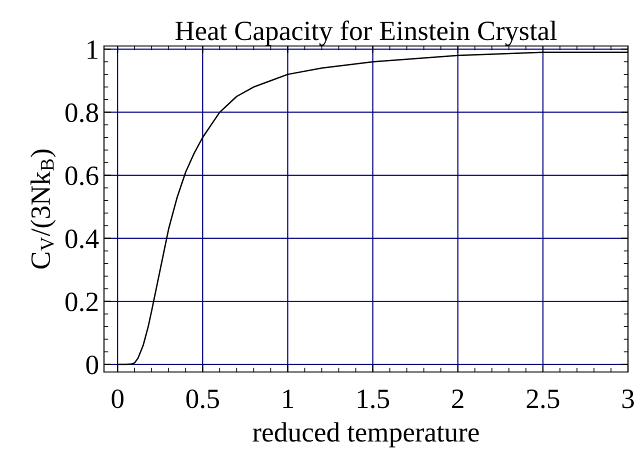 The width and height of the screenshot is (640, 467). I want to click on x-tick-label: 2.5, so click(543, 399).